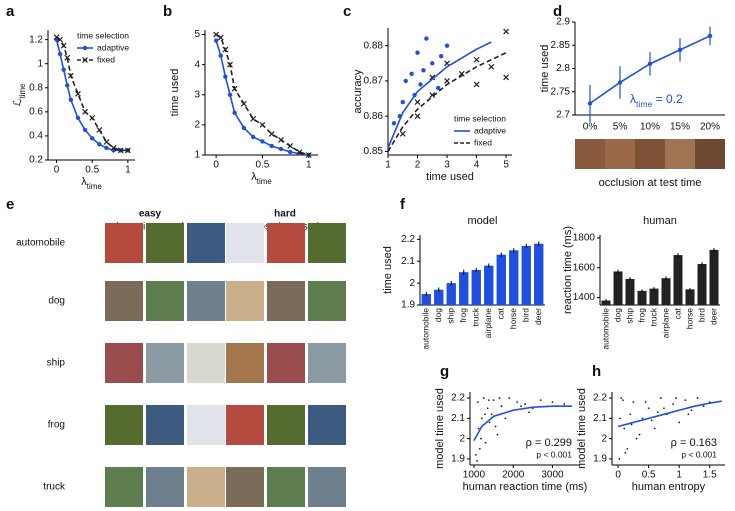 The width and height of the screenshot is (735, 511). What do you see at coordinates (10, 204) in the screenshot?
I see `panel-label: e` at bounding box center [10, 204].